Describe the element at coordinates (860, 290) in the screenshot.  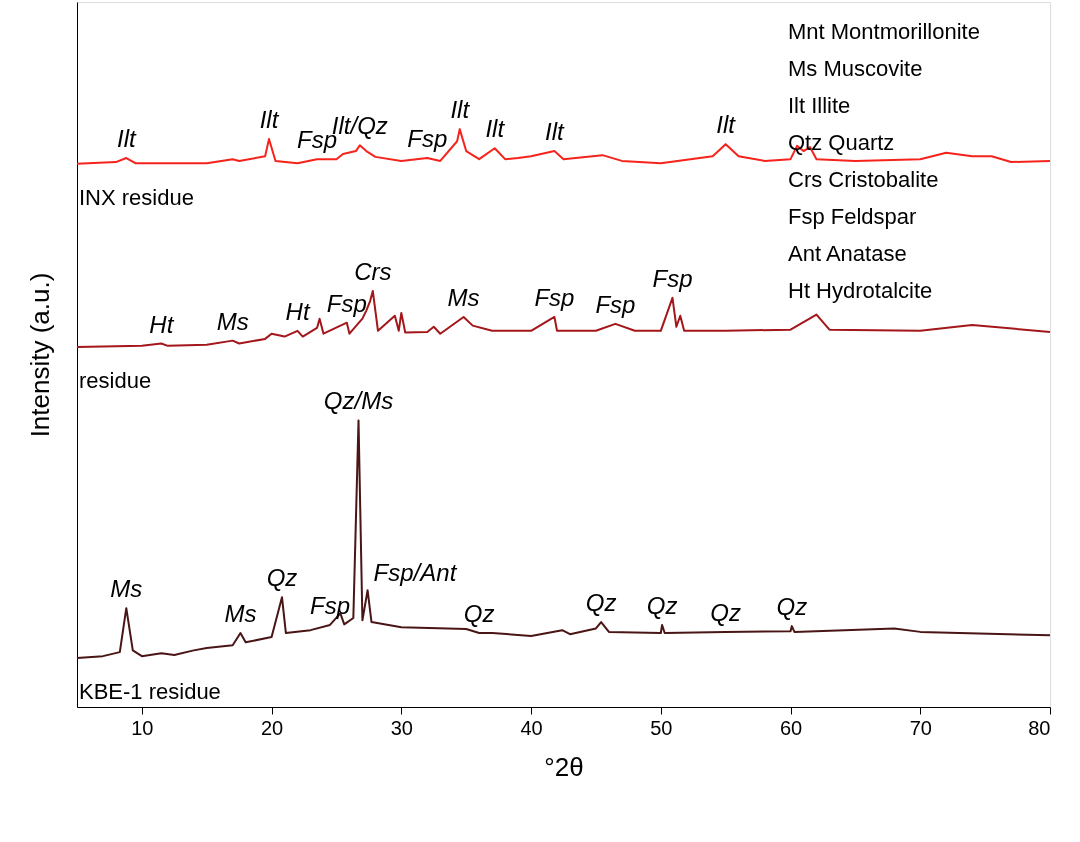
I see `annotation: Ht Hydrotalcite` at that location.